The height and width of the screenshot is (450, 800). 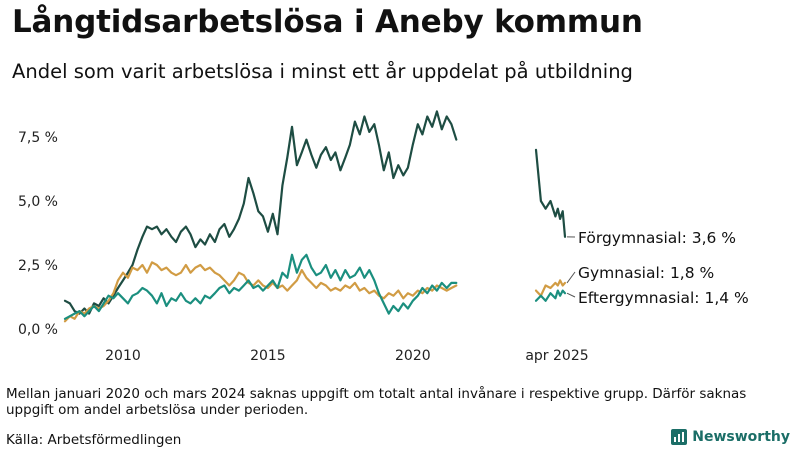 I want to click on source-text: Källa: Arbetsförmedlingen, so click(x=94, y=440).